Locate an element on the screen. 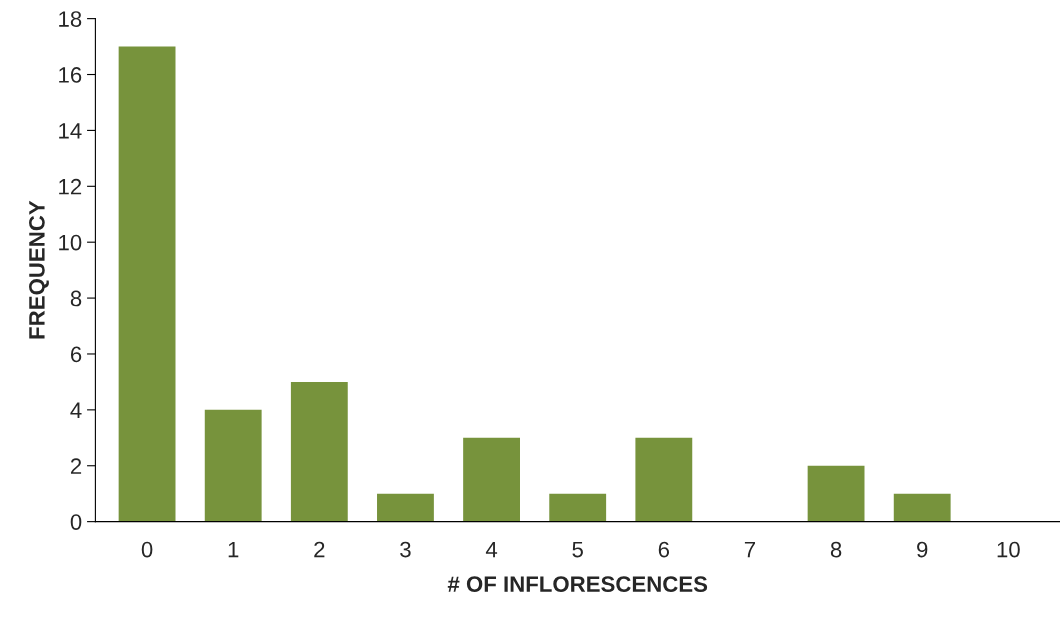 The width and height of the screenshot is (1060, 621). x-tick-label: 0 is located at coordinates (147, 549).